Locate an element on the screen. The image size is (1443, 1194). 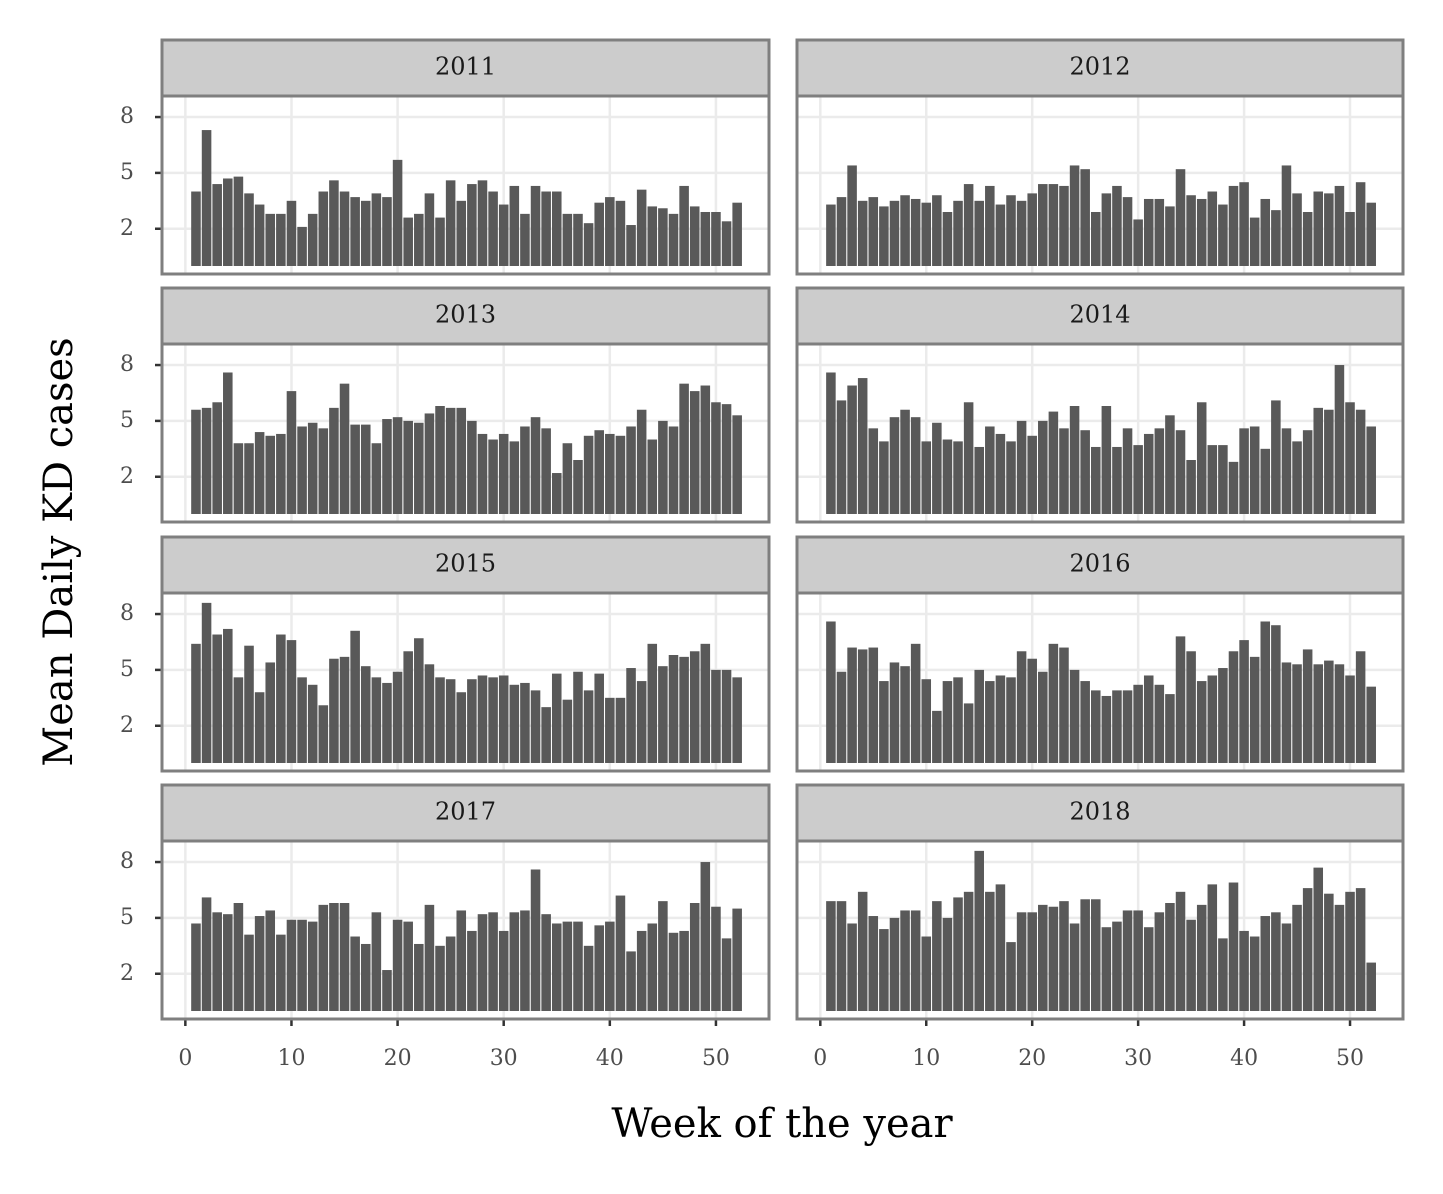
panel-border is located at coordinates (1100, 185).